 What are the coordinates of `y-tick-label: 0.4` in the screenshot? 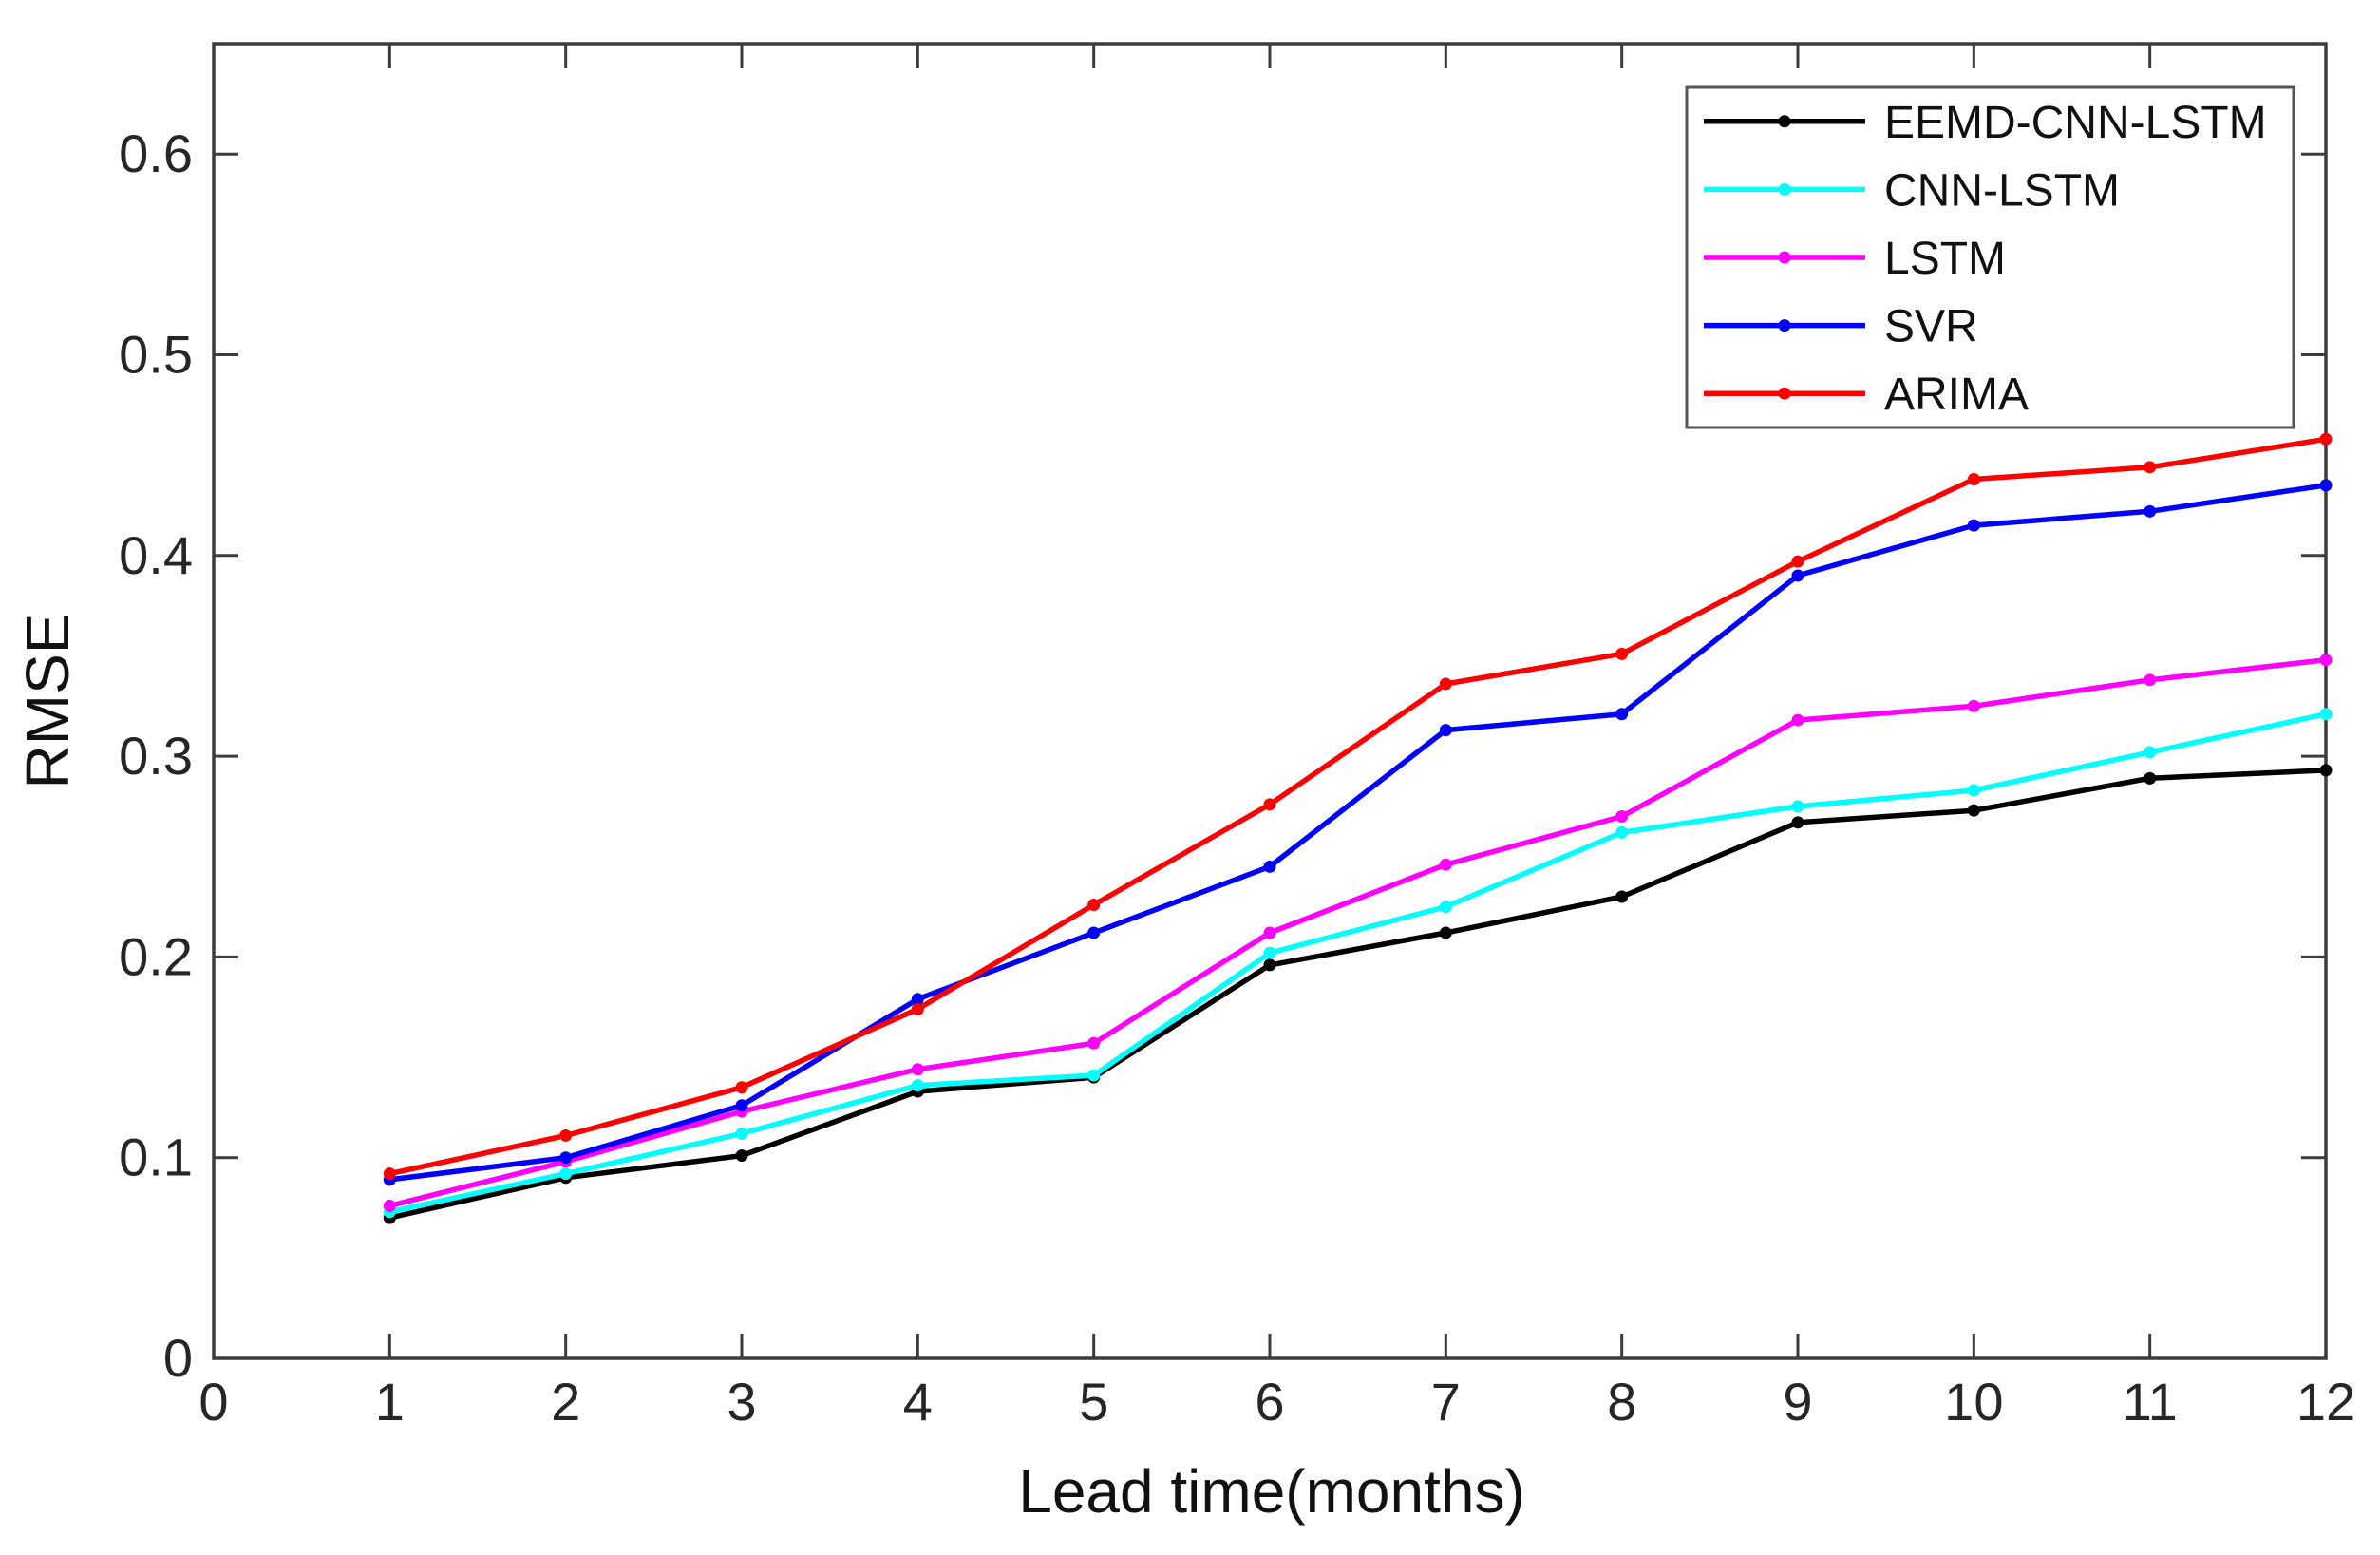 It's located at (156, 555).